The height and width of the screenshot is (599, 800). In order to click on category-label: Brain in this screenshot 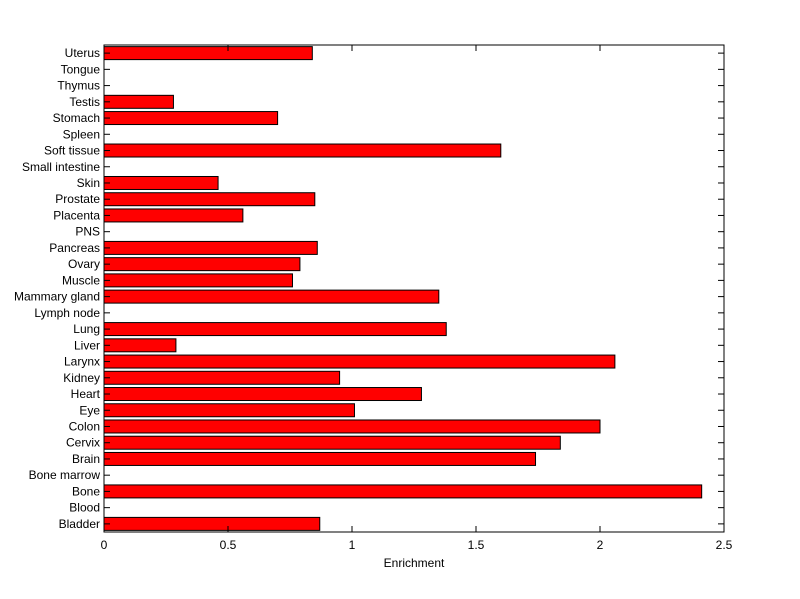, I will do `click(86, 459)`.